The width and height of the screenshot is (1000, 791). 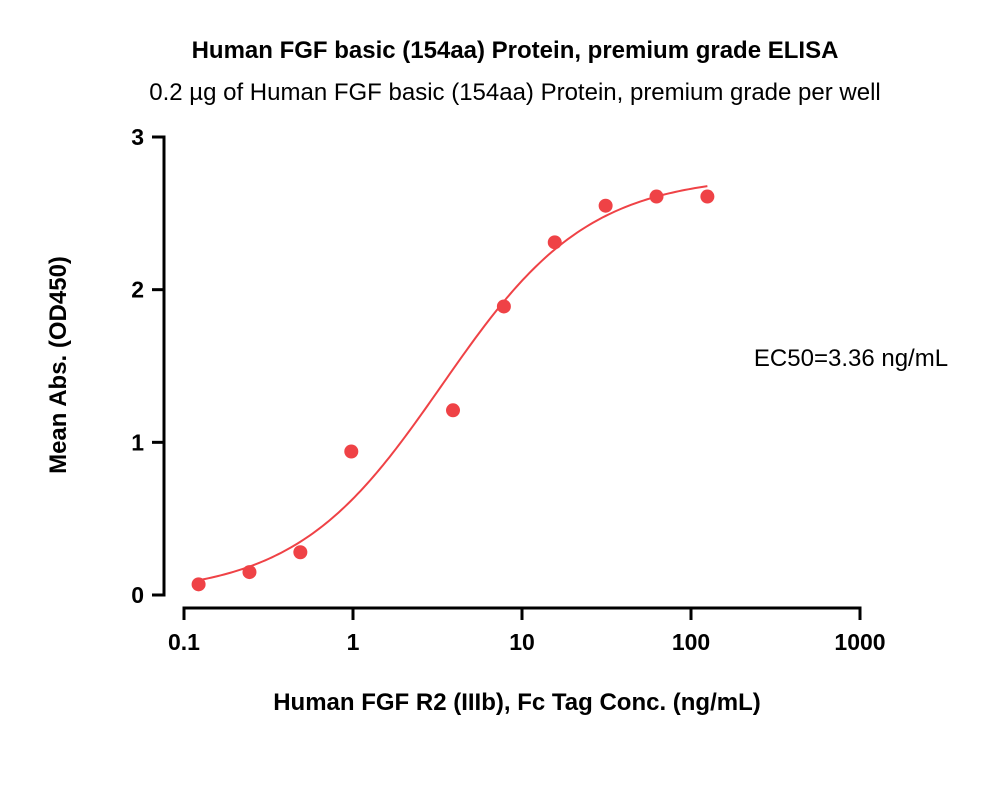 I want to click on y-tick-label: 3, so click(x=137, y=137).